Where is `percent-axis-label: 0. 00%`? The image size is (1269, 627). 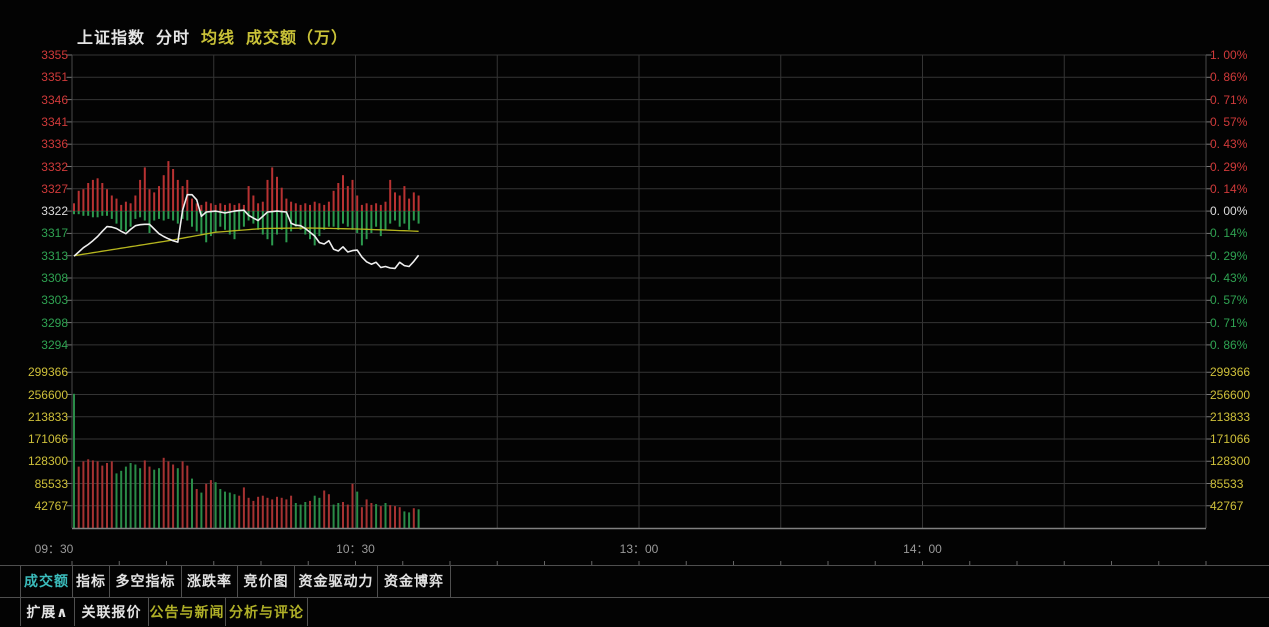
percent-axis-label: 0. 00% is located at coordinates (1229, 211).